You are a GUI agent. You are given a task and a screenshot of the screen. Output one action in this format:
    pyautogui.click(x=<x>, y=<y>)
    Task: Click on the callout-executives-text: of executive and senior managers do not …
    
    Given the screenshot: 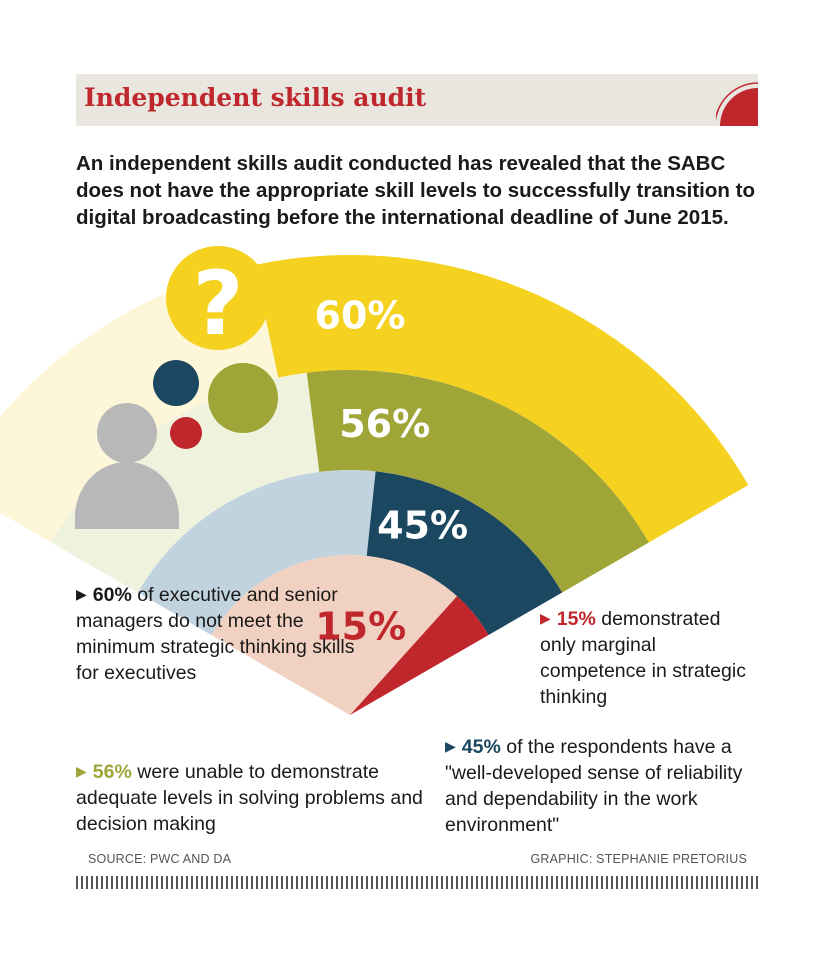 What is the action you would take?
    pyautogui.click(x=215, y=634)
    